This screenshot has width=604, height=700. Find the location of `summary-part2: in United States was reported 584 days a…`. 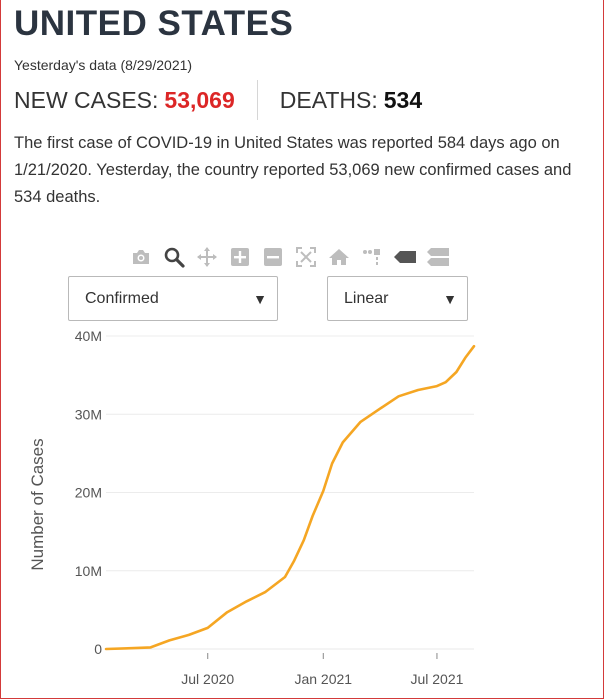

summary-part2: in United States was reported 584 days a… is located at coordinates (293, 170).